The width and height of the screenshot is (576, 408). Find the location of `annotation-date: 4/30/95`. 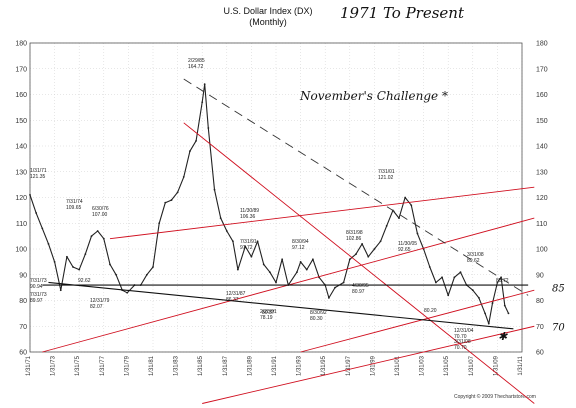

annotation-date: 4/30/95 is located at coordinates (360, 286).